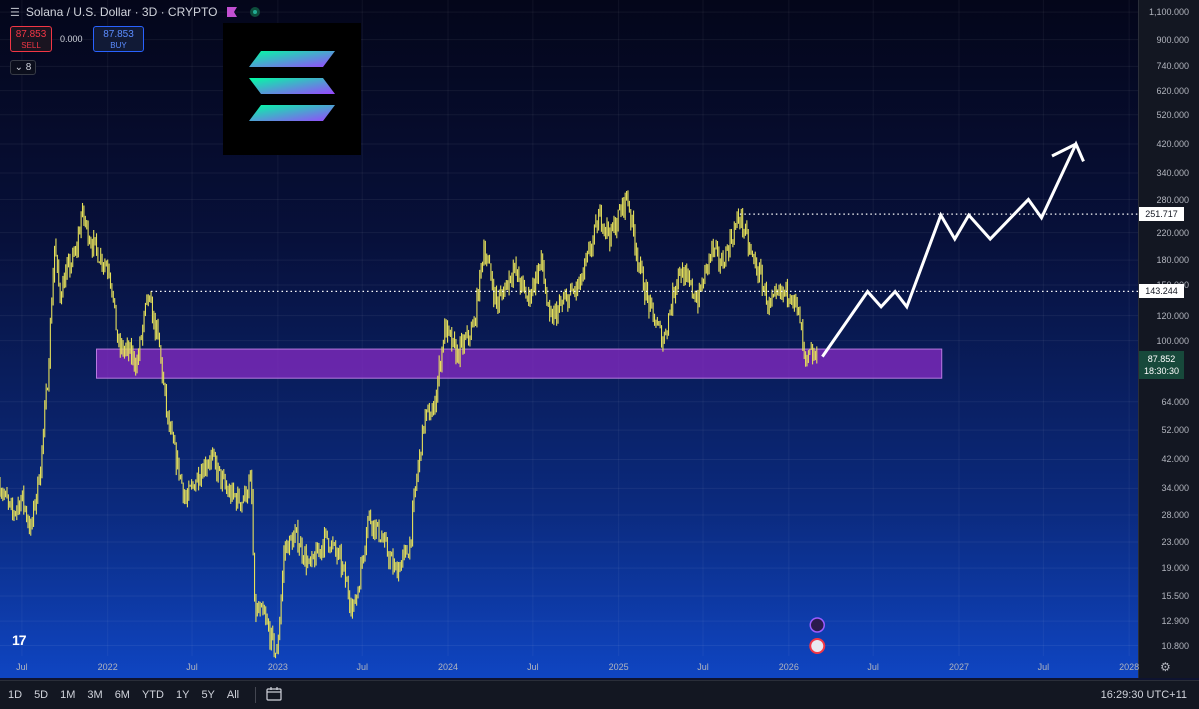 This screenshot has height=709, width=1199. Describe the element at coordinates (118, 34) in the screenshot. I see `buy-price: 87.853` at that location.